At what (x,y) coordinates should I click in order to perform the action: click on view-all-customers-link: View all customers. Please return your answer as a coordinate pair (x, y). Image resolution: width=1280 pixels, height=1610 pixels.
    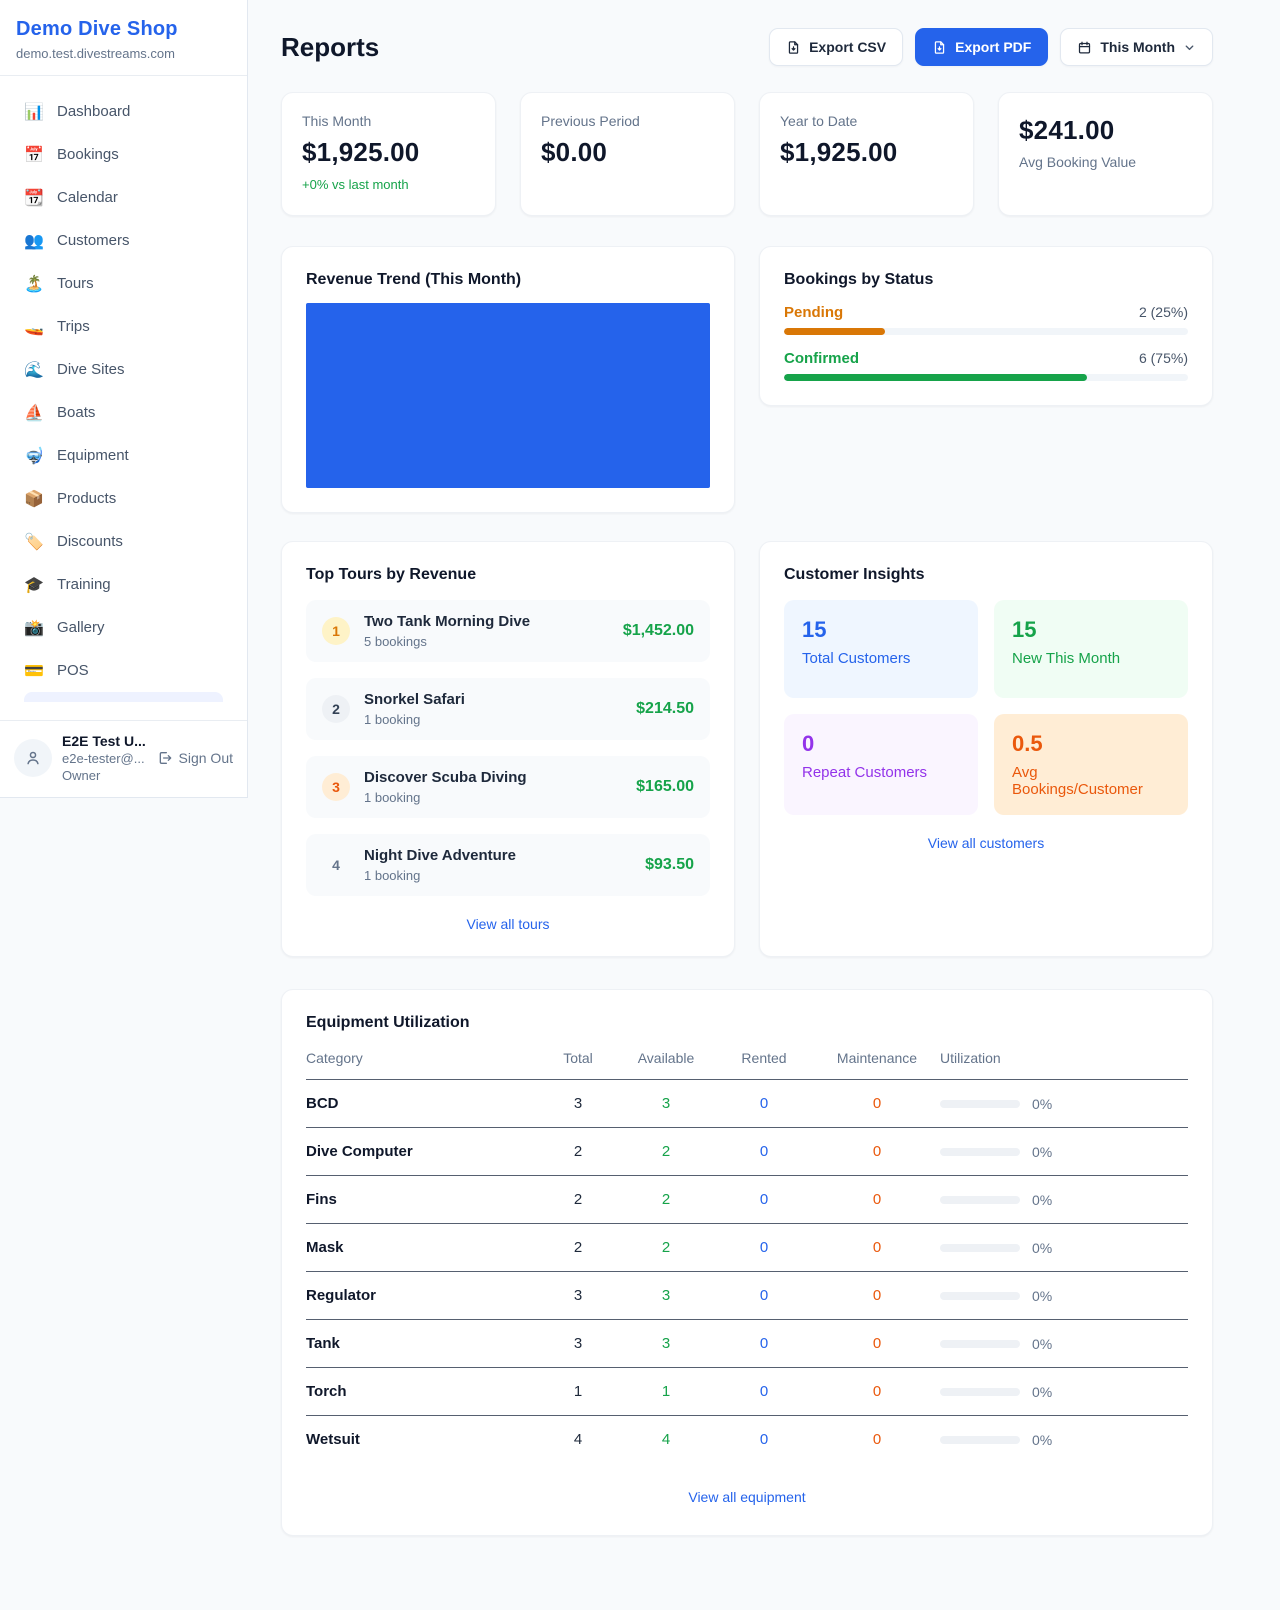
    Looking at the image, I should click on (986, 843).